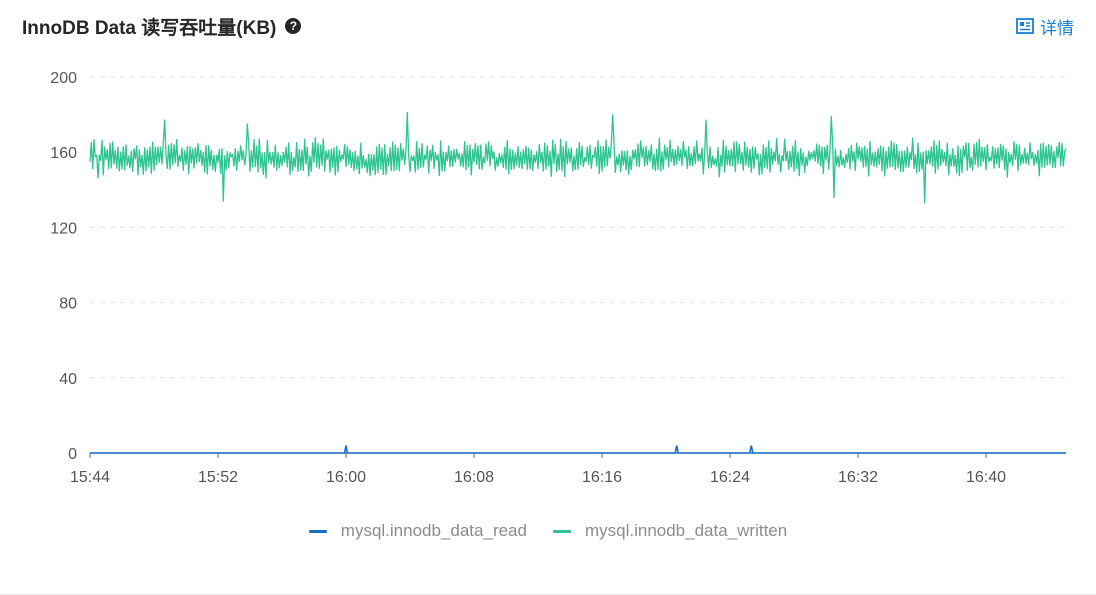 The width and height of the screenshot is (1096, 595). What do you see at coordinates (578, 158) in the screenshot?
I see `series-line-written` at bounding box center [578, 158].